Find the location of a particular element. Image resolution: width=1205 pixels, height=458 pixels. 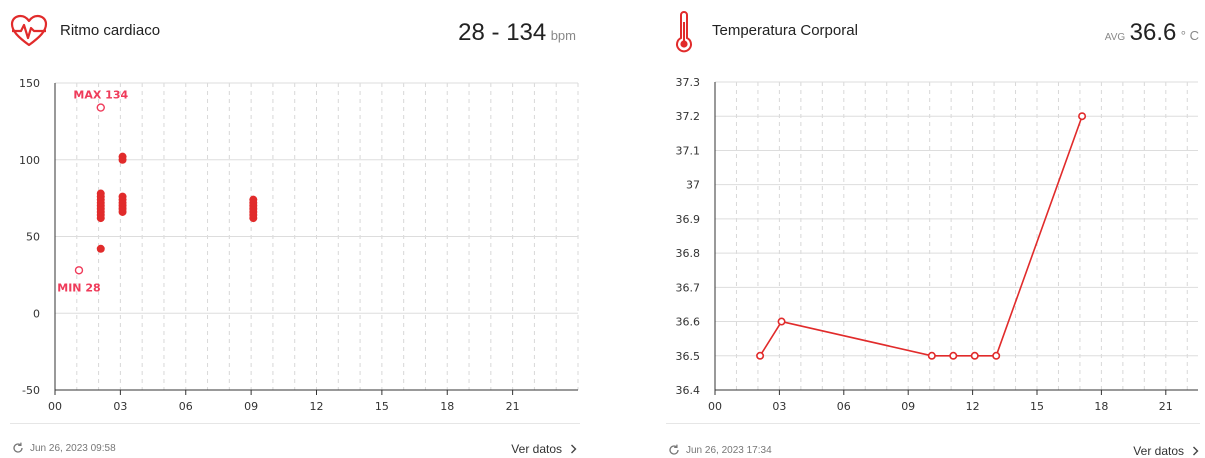

temp-avg-label: AVG is located at coordinates (1115, 37).